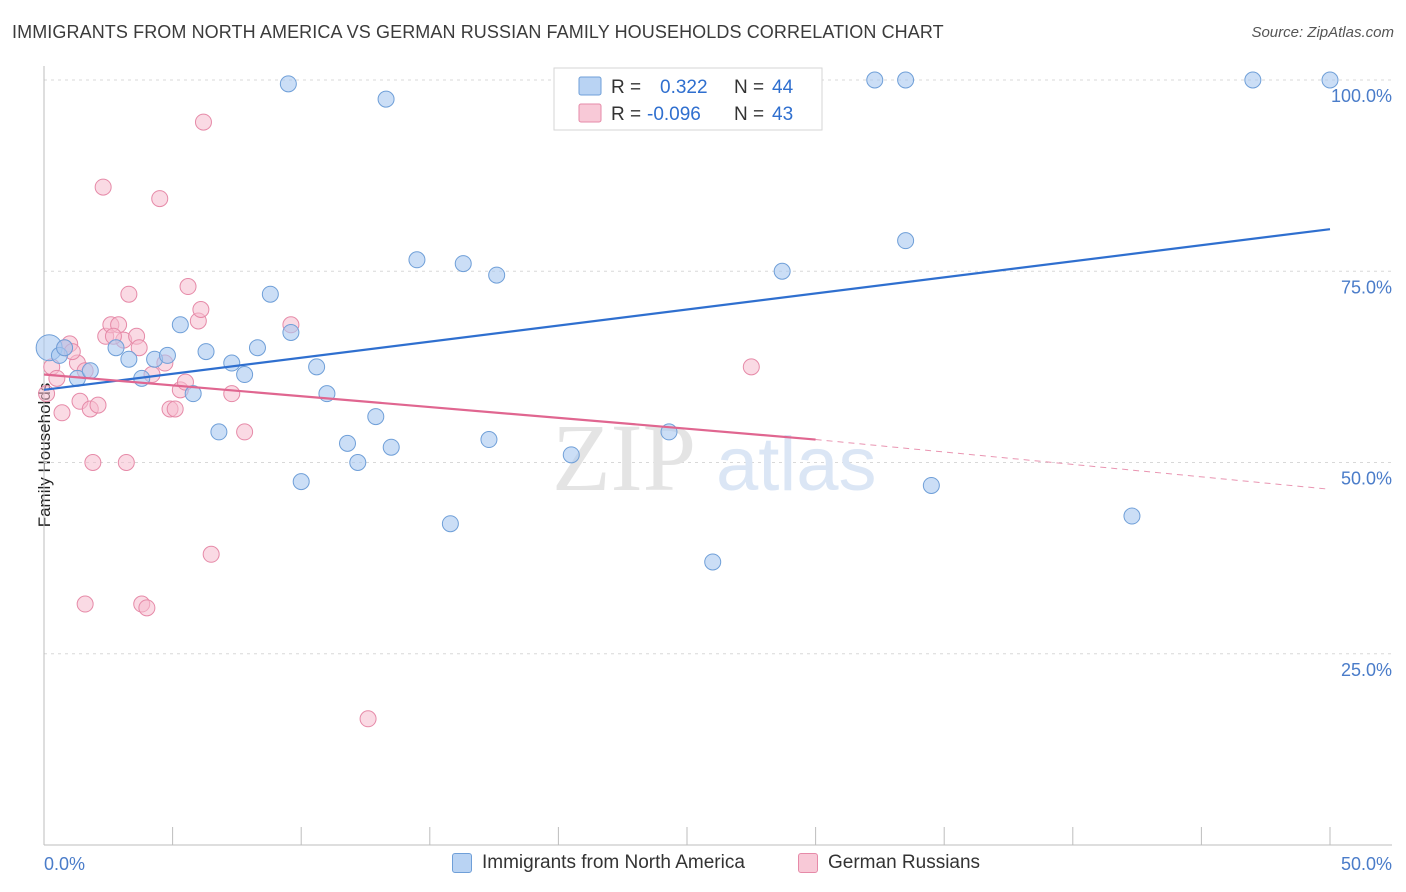  I want to click on trend-line-german-russians-extension, so click(1073, 464).